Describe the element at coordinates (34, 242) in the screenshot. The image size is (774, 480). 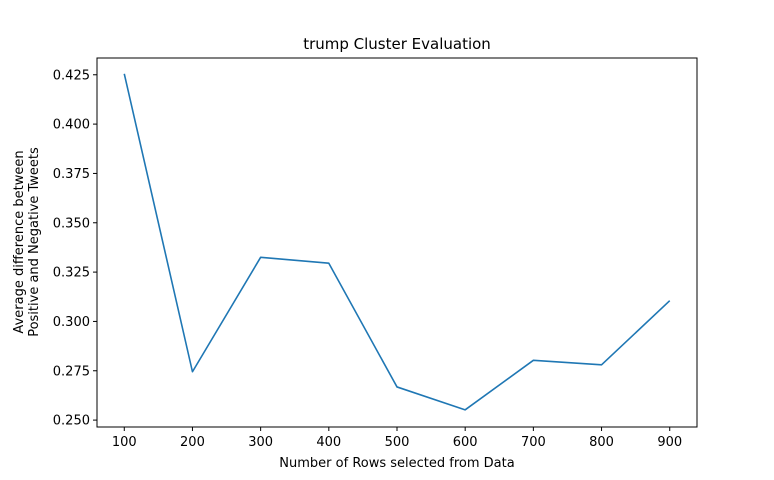
I see `y-axis-label-line-2: Positive and Negative Tweets` at that location.